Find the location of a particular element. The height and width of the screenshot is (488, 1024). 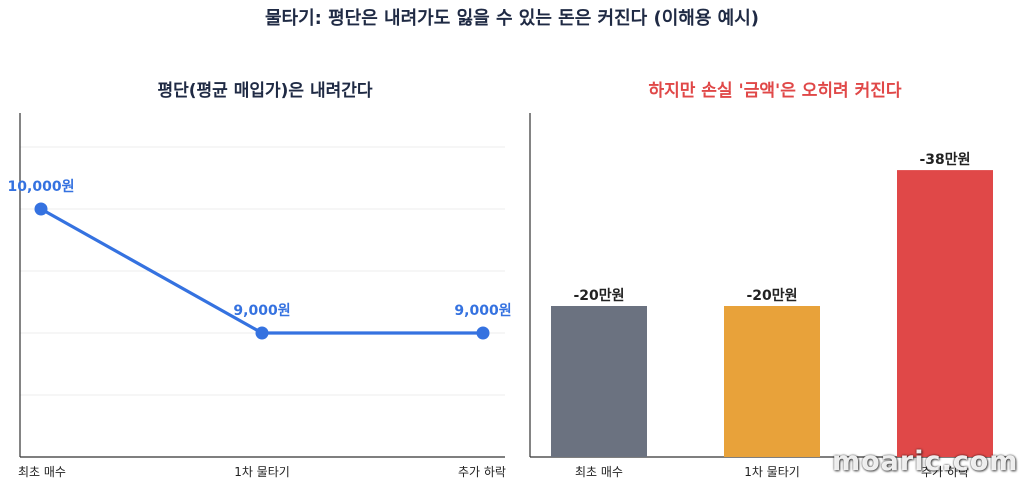

line-chart-title: 평단(평균 매입가)은 내려간다 is located at coordinates (265, 91).